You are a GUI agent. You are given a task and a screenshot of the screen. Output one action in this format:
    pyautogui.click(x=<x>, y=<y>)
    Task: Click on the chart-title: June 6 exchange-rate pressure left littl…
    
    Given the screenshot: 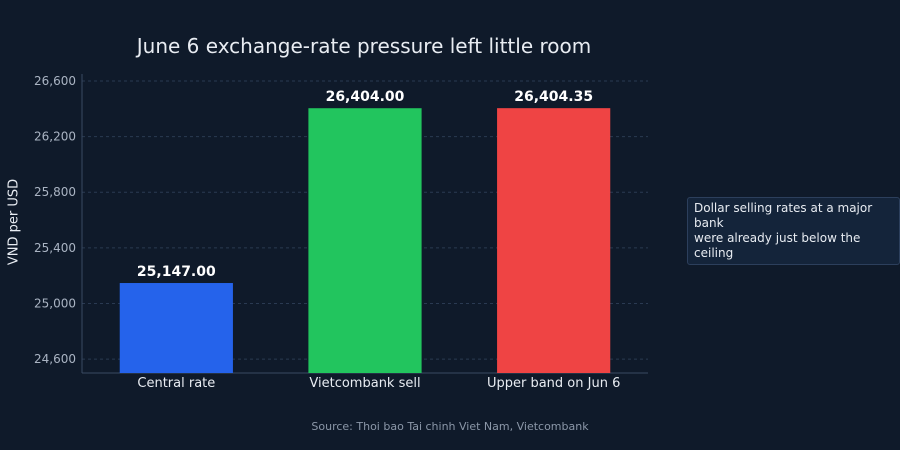 What is the action you would take?
    pyautogui.click(x=364, y=46)
    